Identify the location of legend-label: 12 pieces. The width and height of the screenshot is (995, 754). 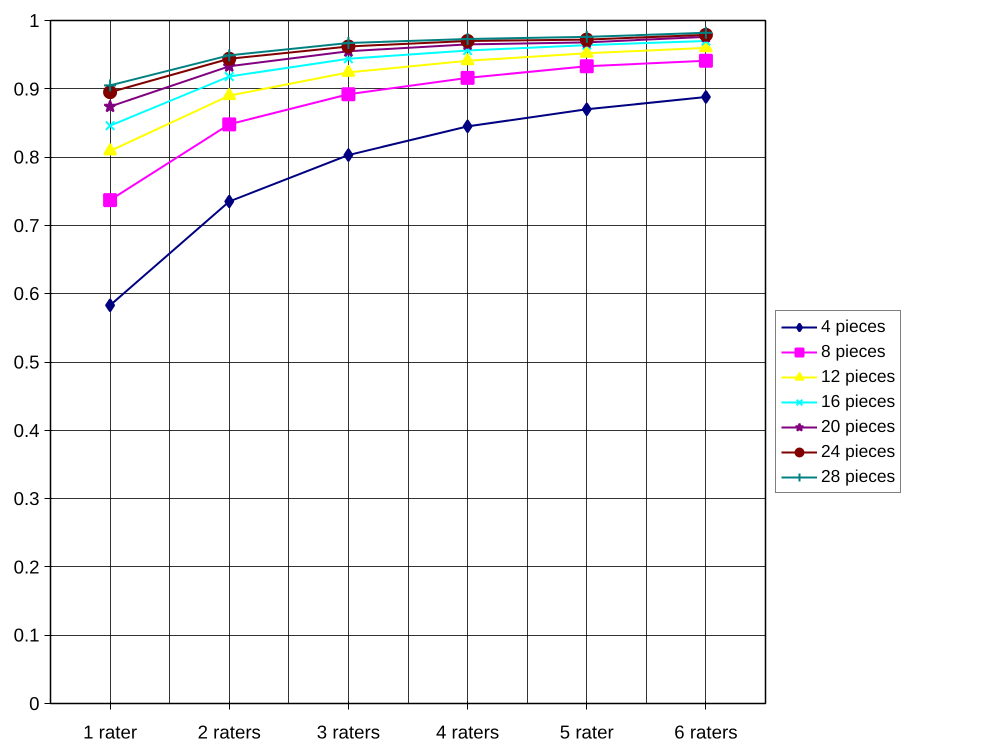
(858, 376).